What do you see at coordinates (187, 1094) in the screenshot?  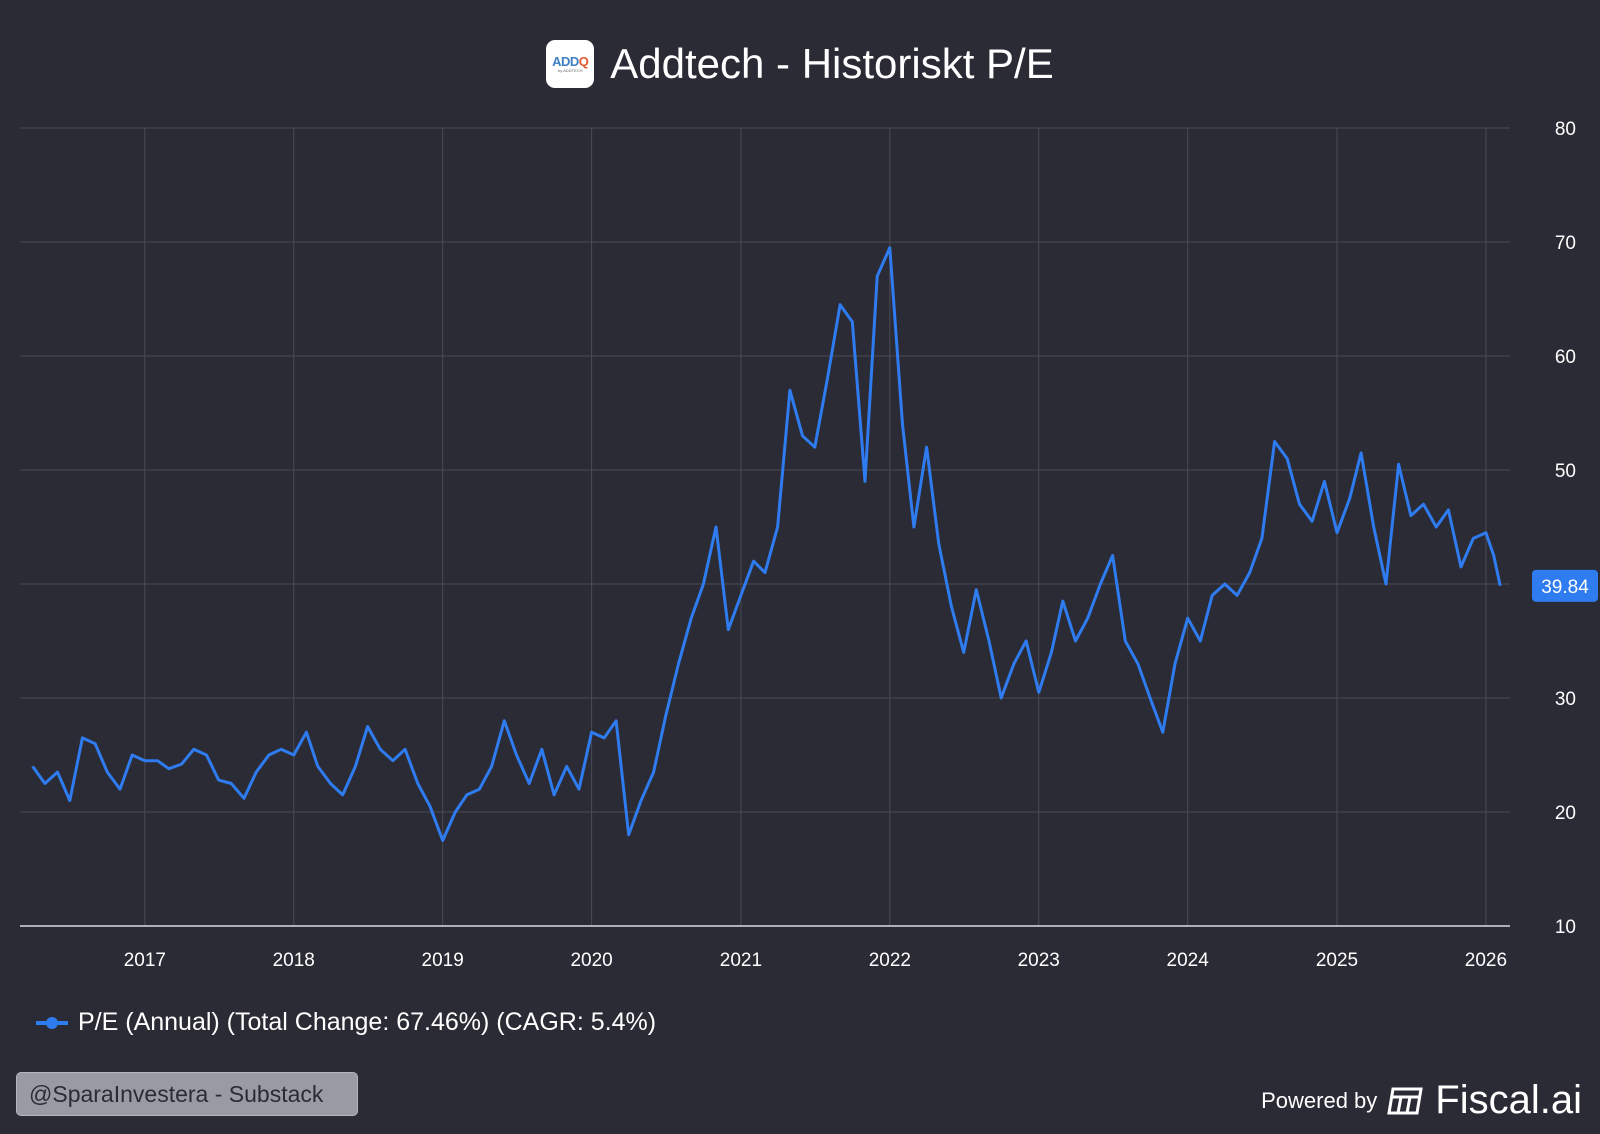 I see `watermark-badge: @SparaInvestera - Substack` at bounding box center [187, 1094].